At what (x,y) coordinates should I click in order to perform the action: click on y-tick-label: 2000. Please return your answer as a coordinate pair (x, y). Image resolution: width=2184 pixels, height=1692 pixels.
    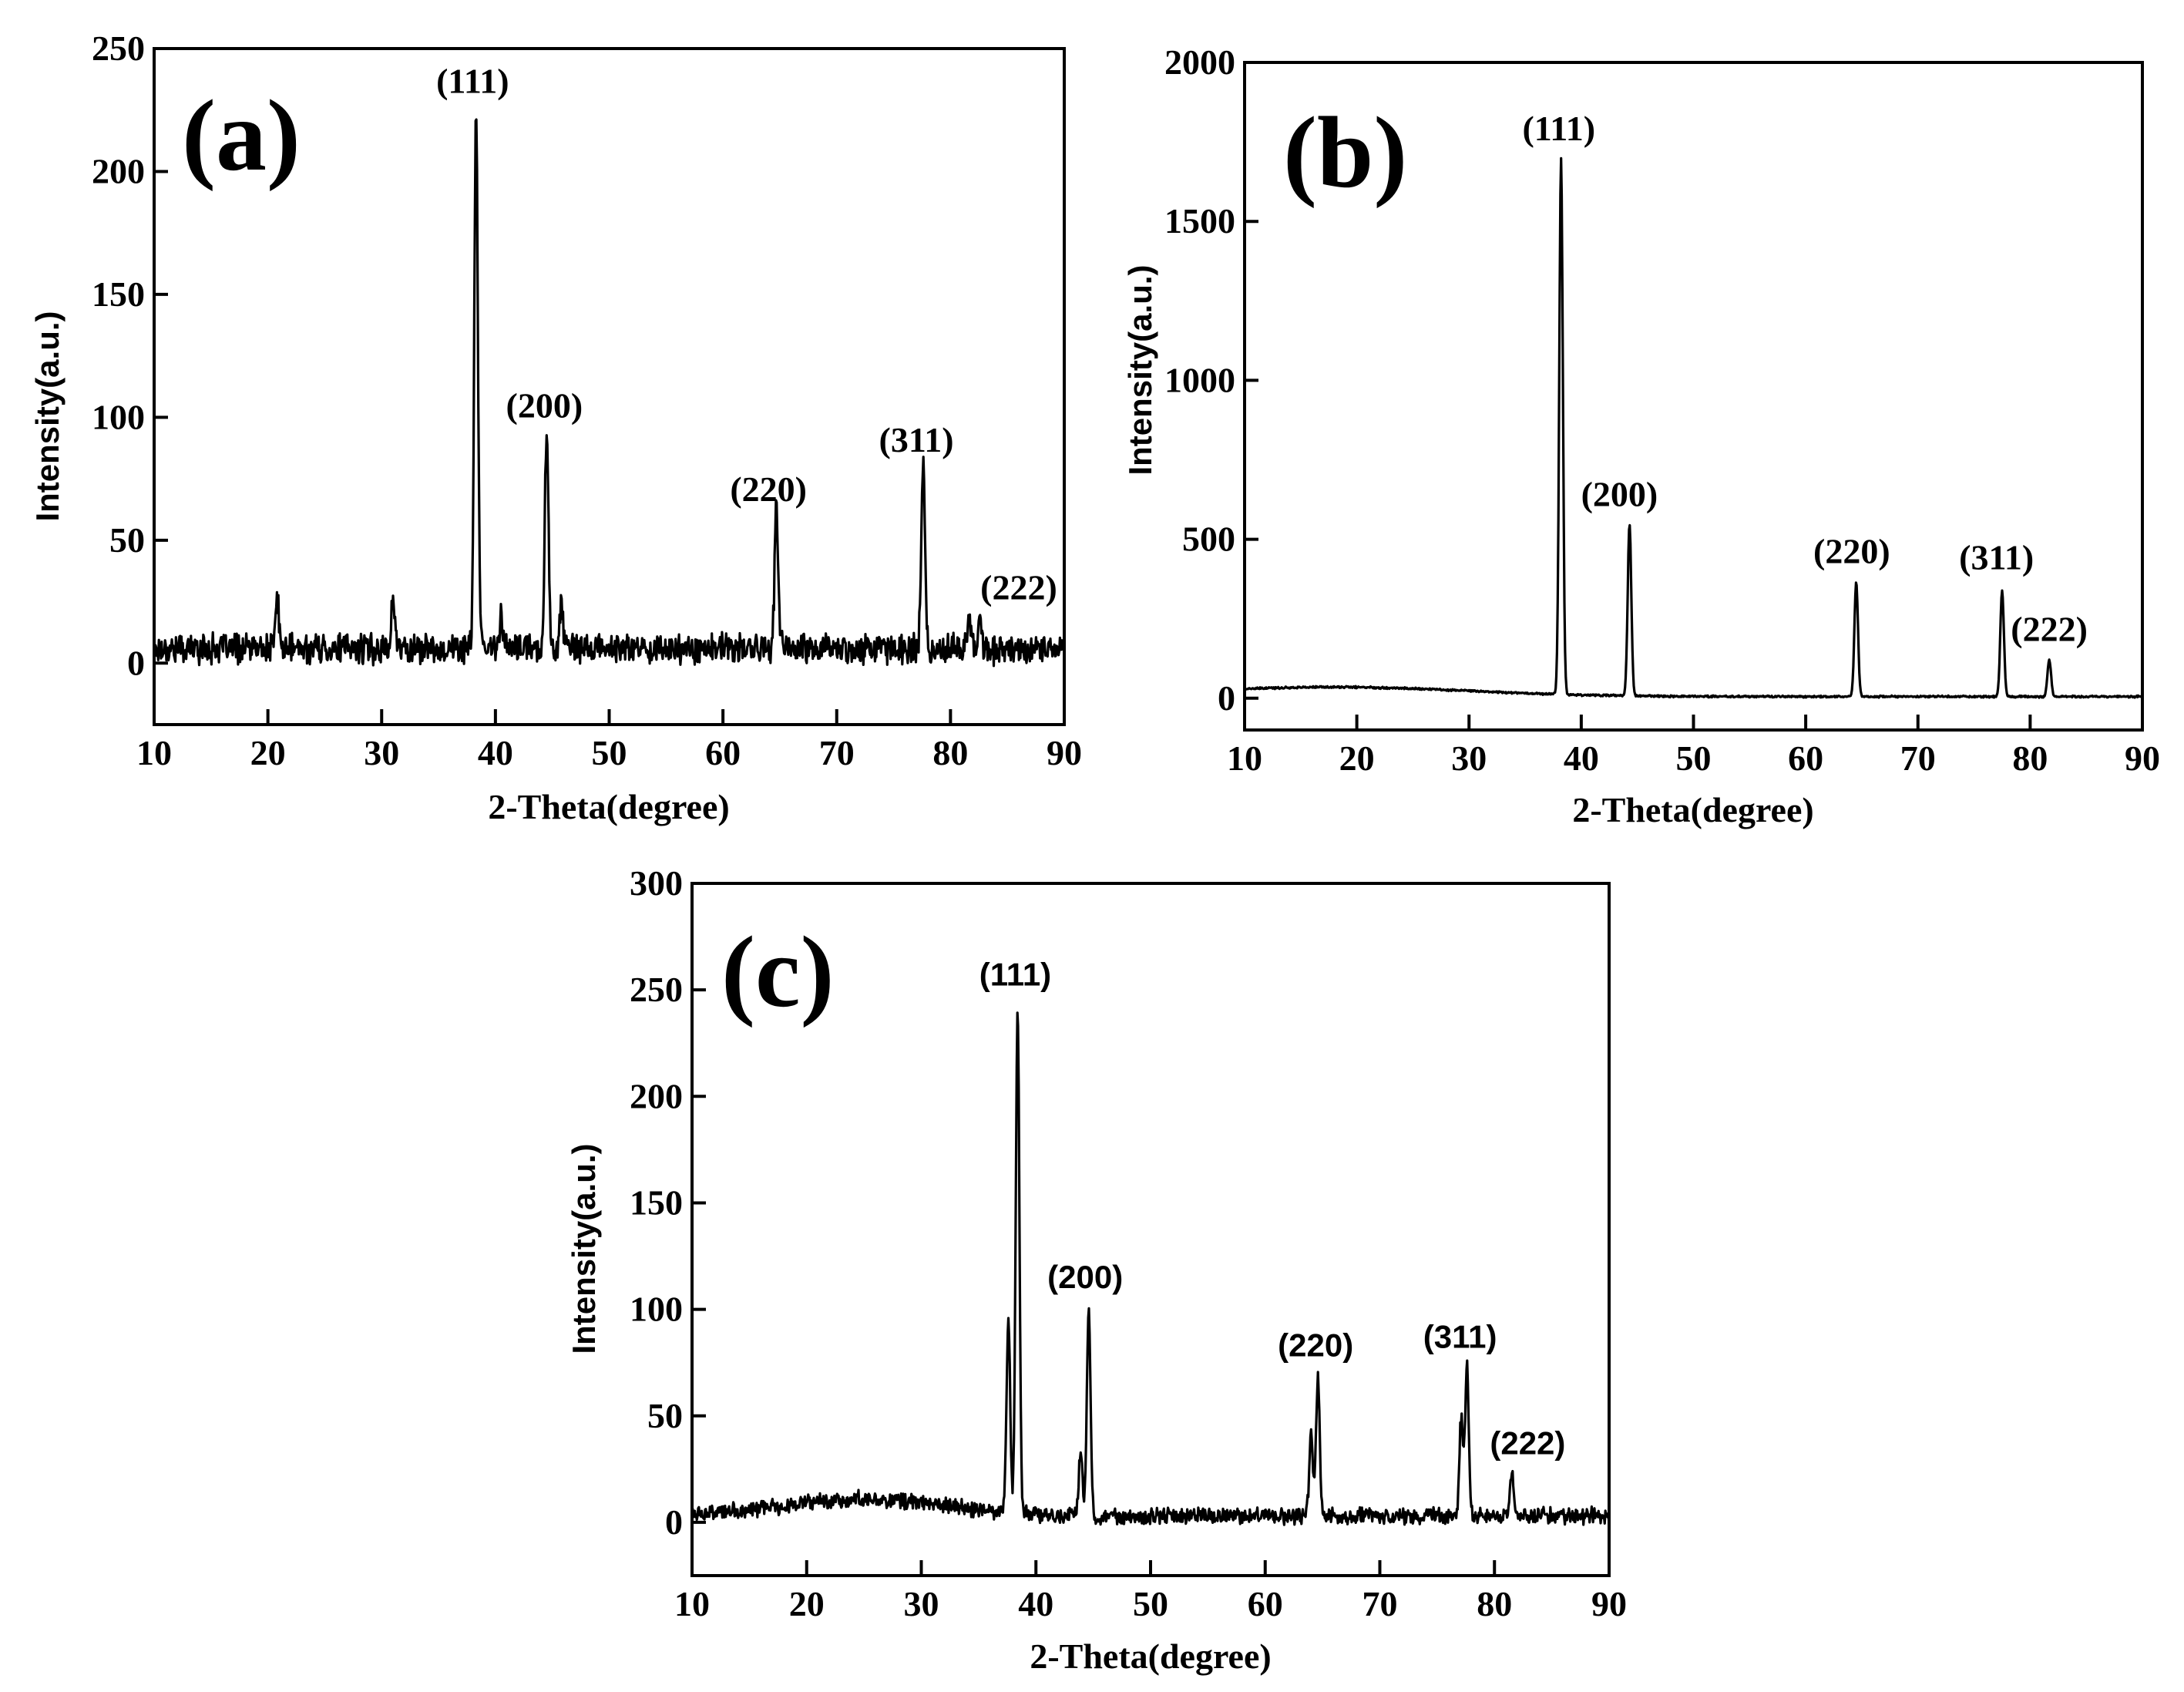
    Looking at the image, I should click on (1200, 62).